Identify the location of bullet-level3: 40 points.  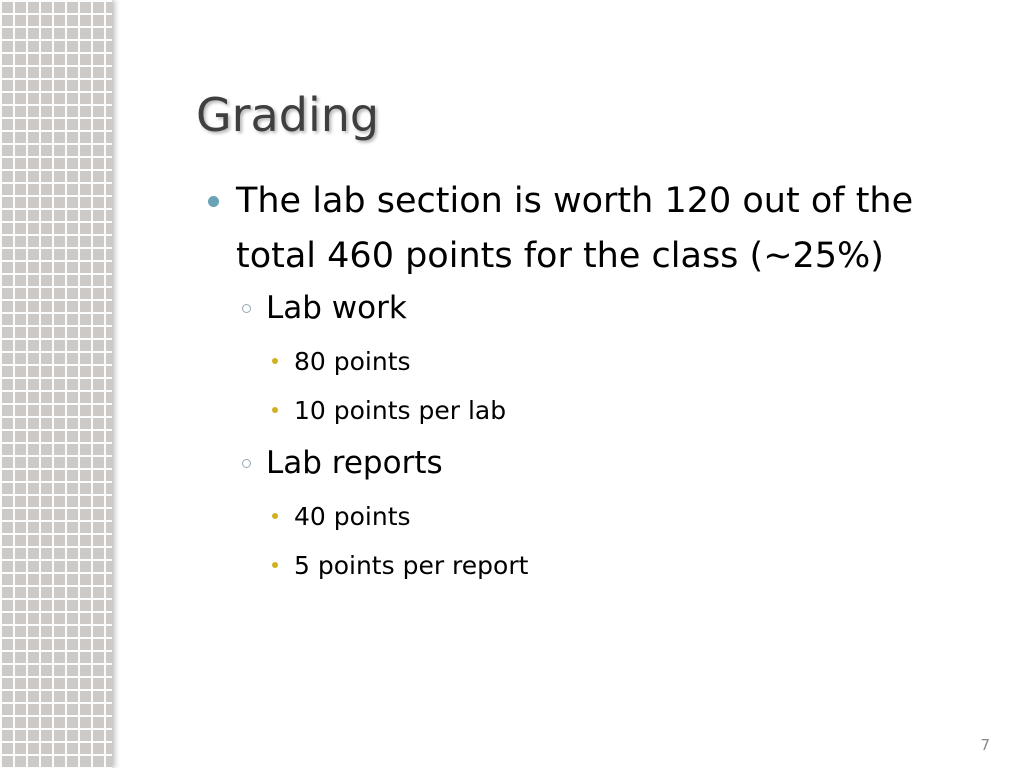
(341, 516).